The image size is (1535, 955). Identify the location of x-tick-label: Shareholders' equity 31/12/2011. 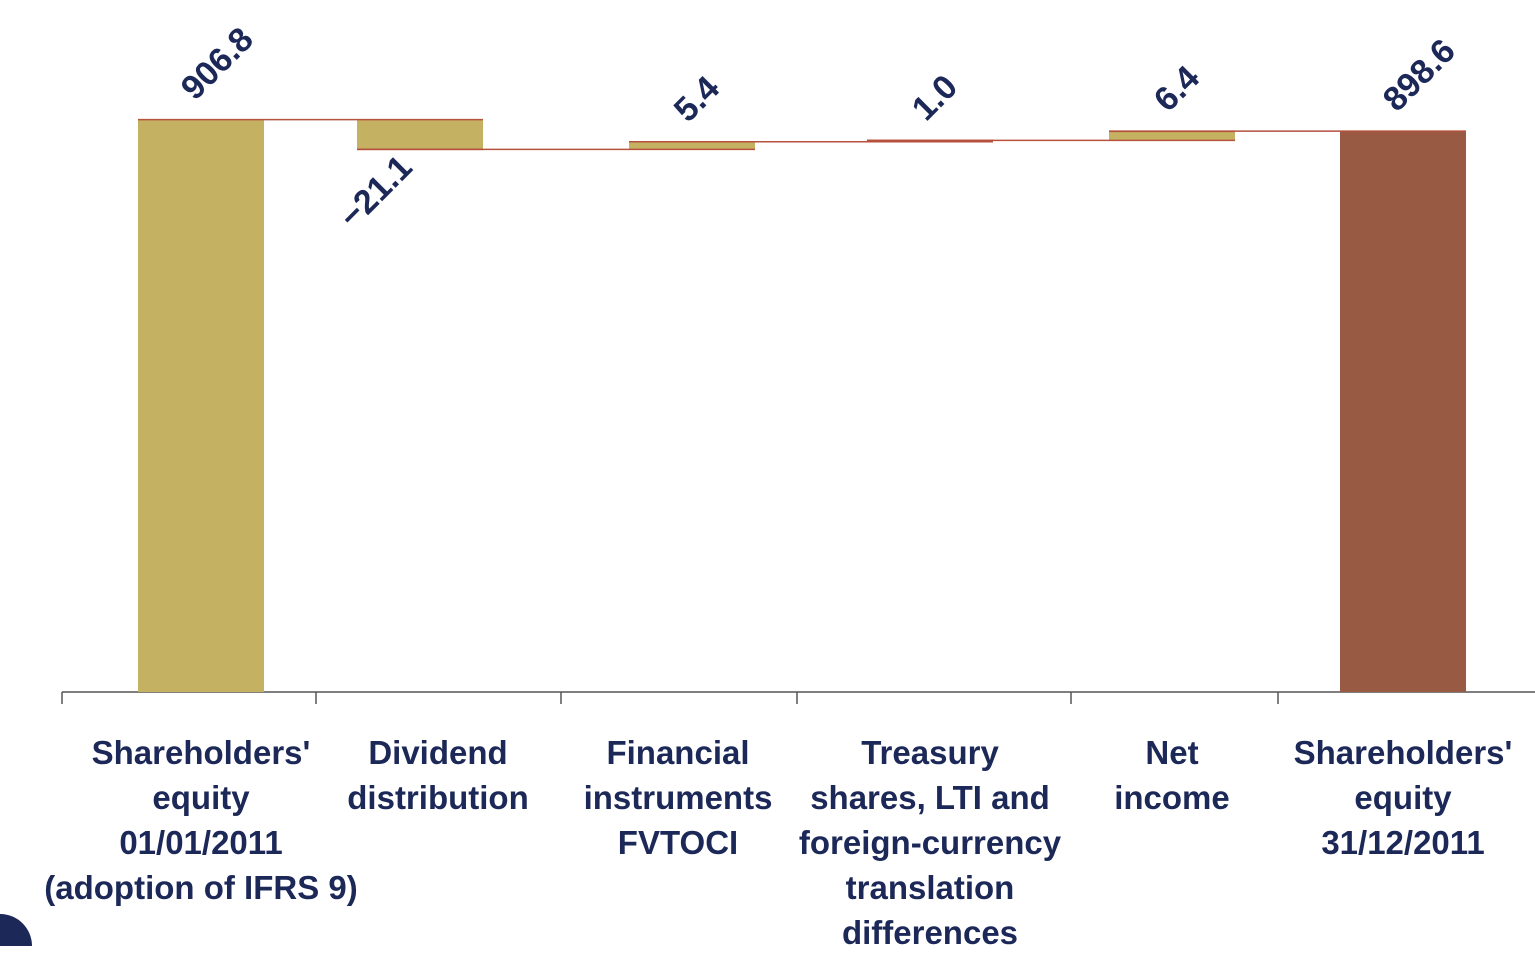
(1403, 797).